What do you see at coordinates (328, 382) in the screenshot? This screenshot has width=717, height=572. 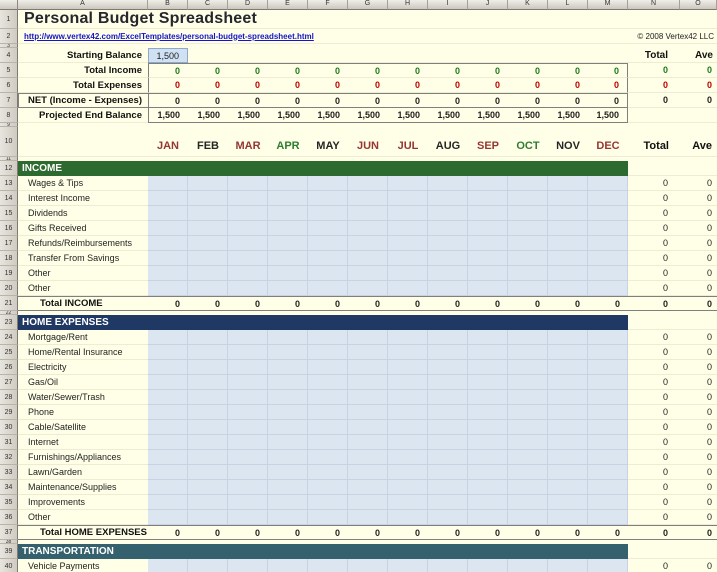 I see `cell-F27` at bounding box center [328, 382].